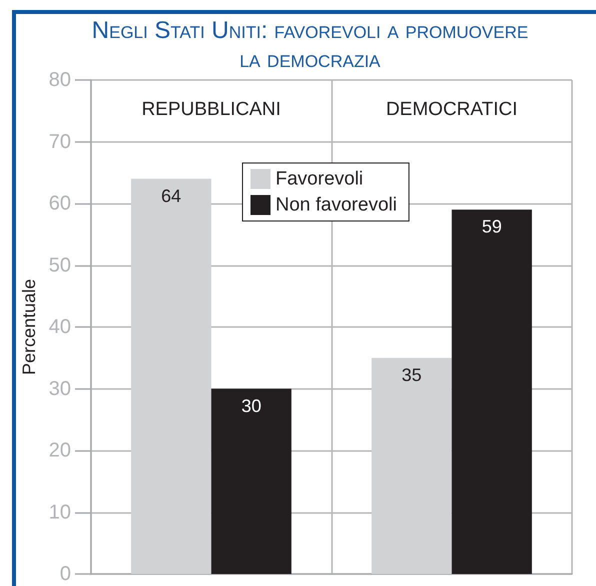 The width and height of the screenshot is (596, 586). Describe the element at coordinates (59, 512) in the screenshot. I see `y-tick-label: 10` at that location.